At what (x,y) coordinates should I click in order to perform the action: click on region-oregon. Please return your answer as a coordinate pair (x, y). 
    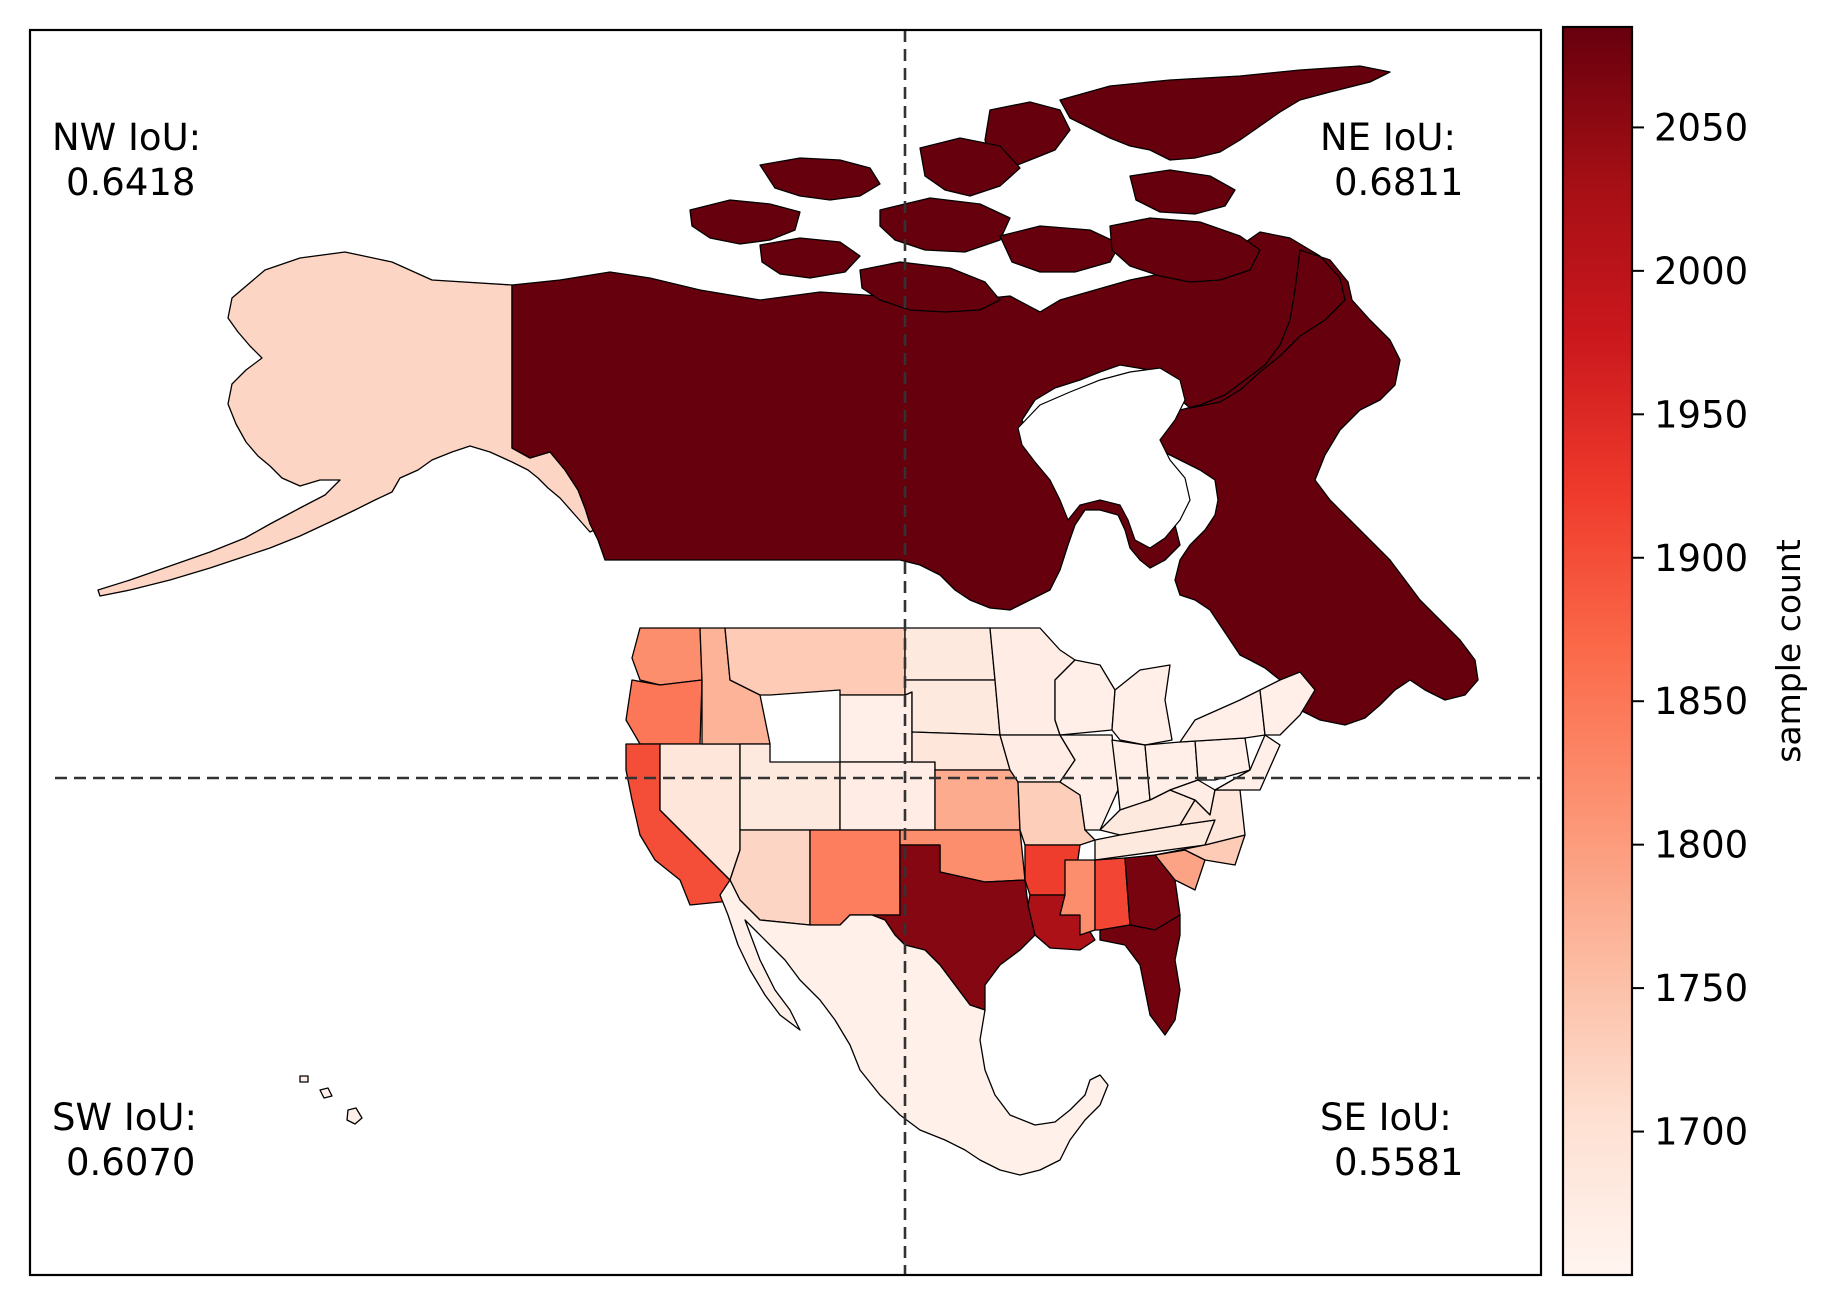
    Looking at the image, I should click on (664, 712).